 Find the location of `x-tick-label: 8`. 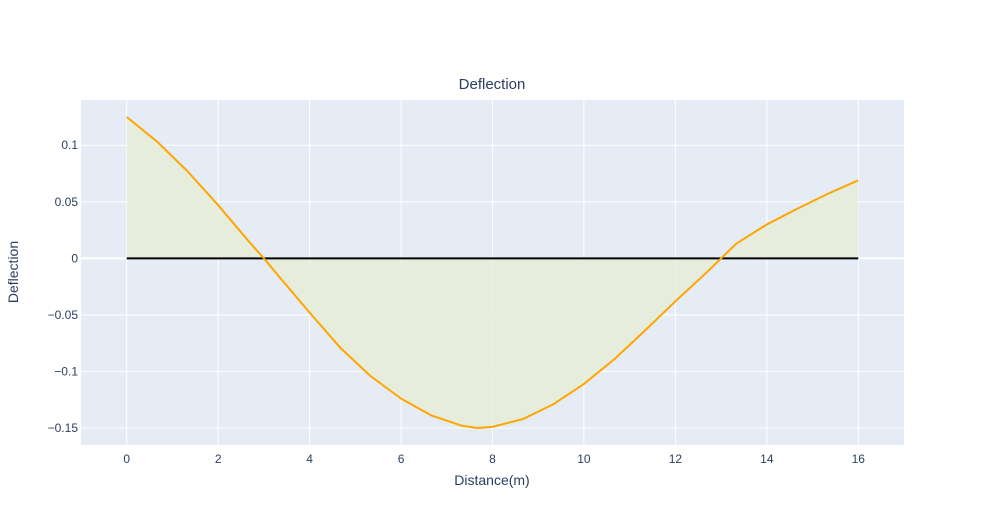

x-tick-label: 8 is located at coordinates (492, 459).